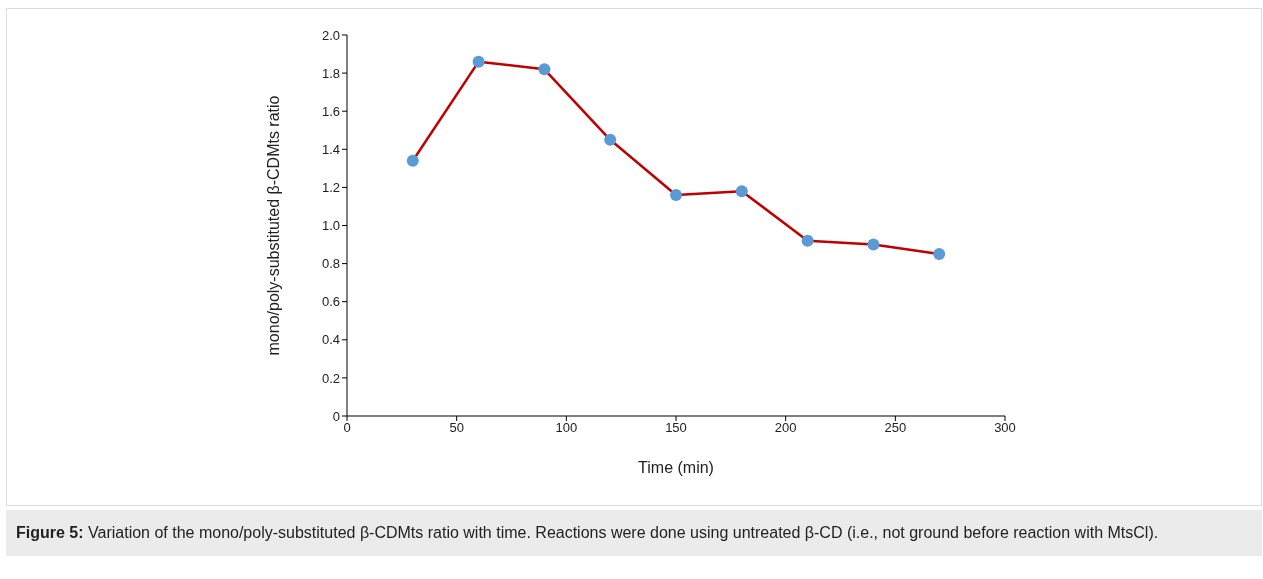 This screenshot has width=1263, height=579. What do you see at coordinates (50, 532) in the screenshot?
I see `caption: Figure 5:` at bounding box center [50, 532].